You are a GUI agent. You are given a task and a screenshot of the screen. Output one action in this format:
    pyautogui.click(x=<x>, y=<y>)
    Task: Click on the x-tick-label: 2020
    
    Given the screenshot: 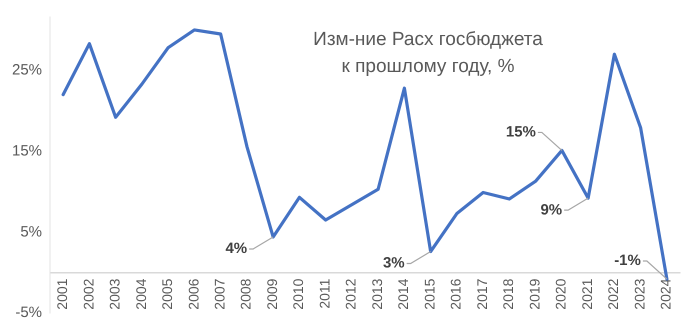 What is the action you would take?
    pyautogui.click(x=560, y=294)
    